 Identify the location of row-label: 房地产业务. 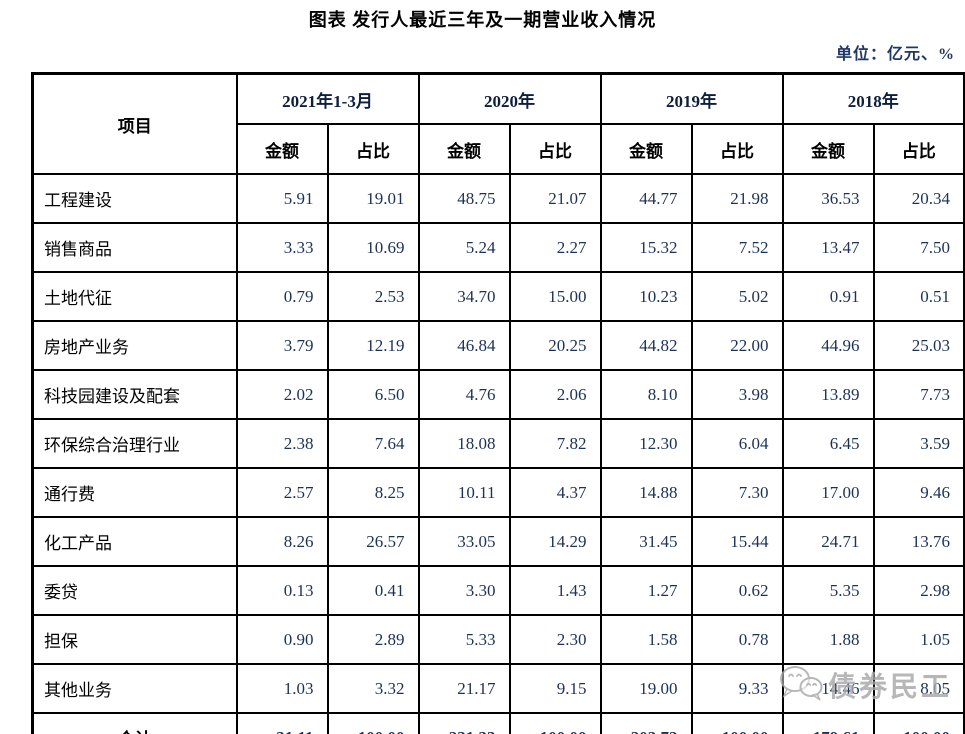
(134, 345).